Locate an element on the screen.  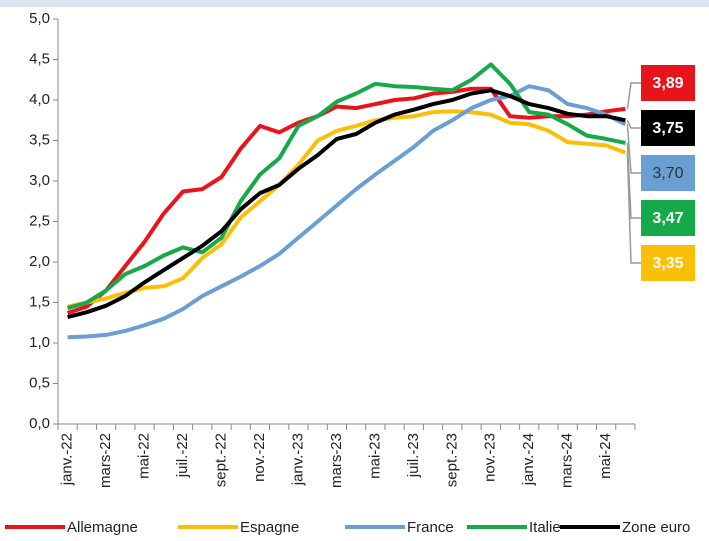
y-tick-label: 1,0 is located at coordinates (39, 342).